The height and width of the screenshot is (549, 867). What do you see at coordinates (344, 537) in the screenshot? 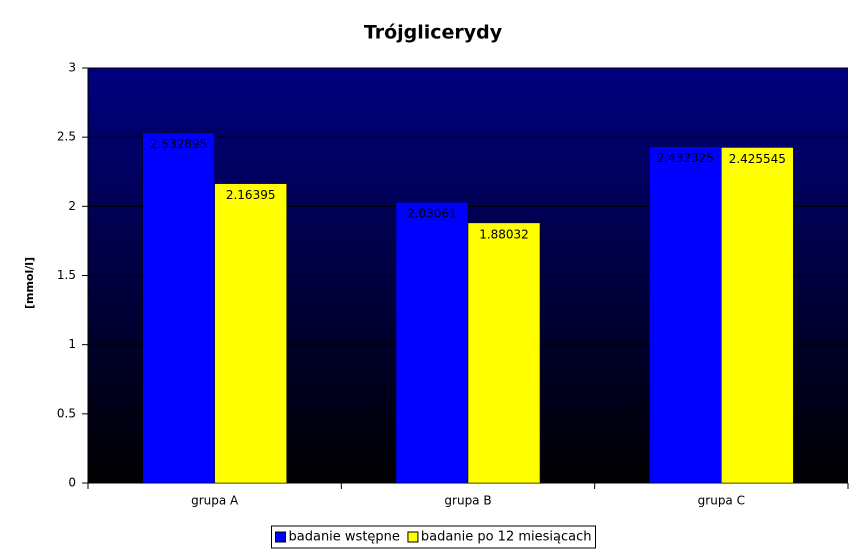
I see `legend-label: badanie wstępne` at bounding box center [344, 537].